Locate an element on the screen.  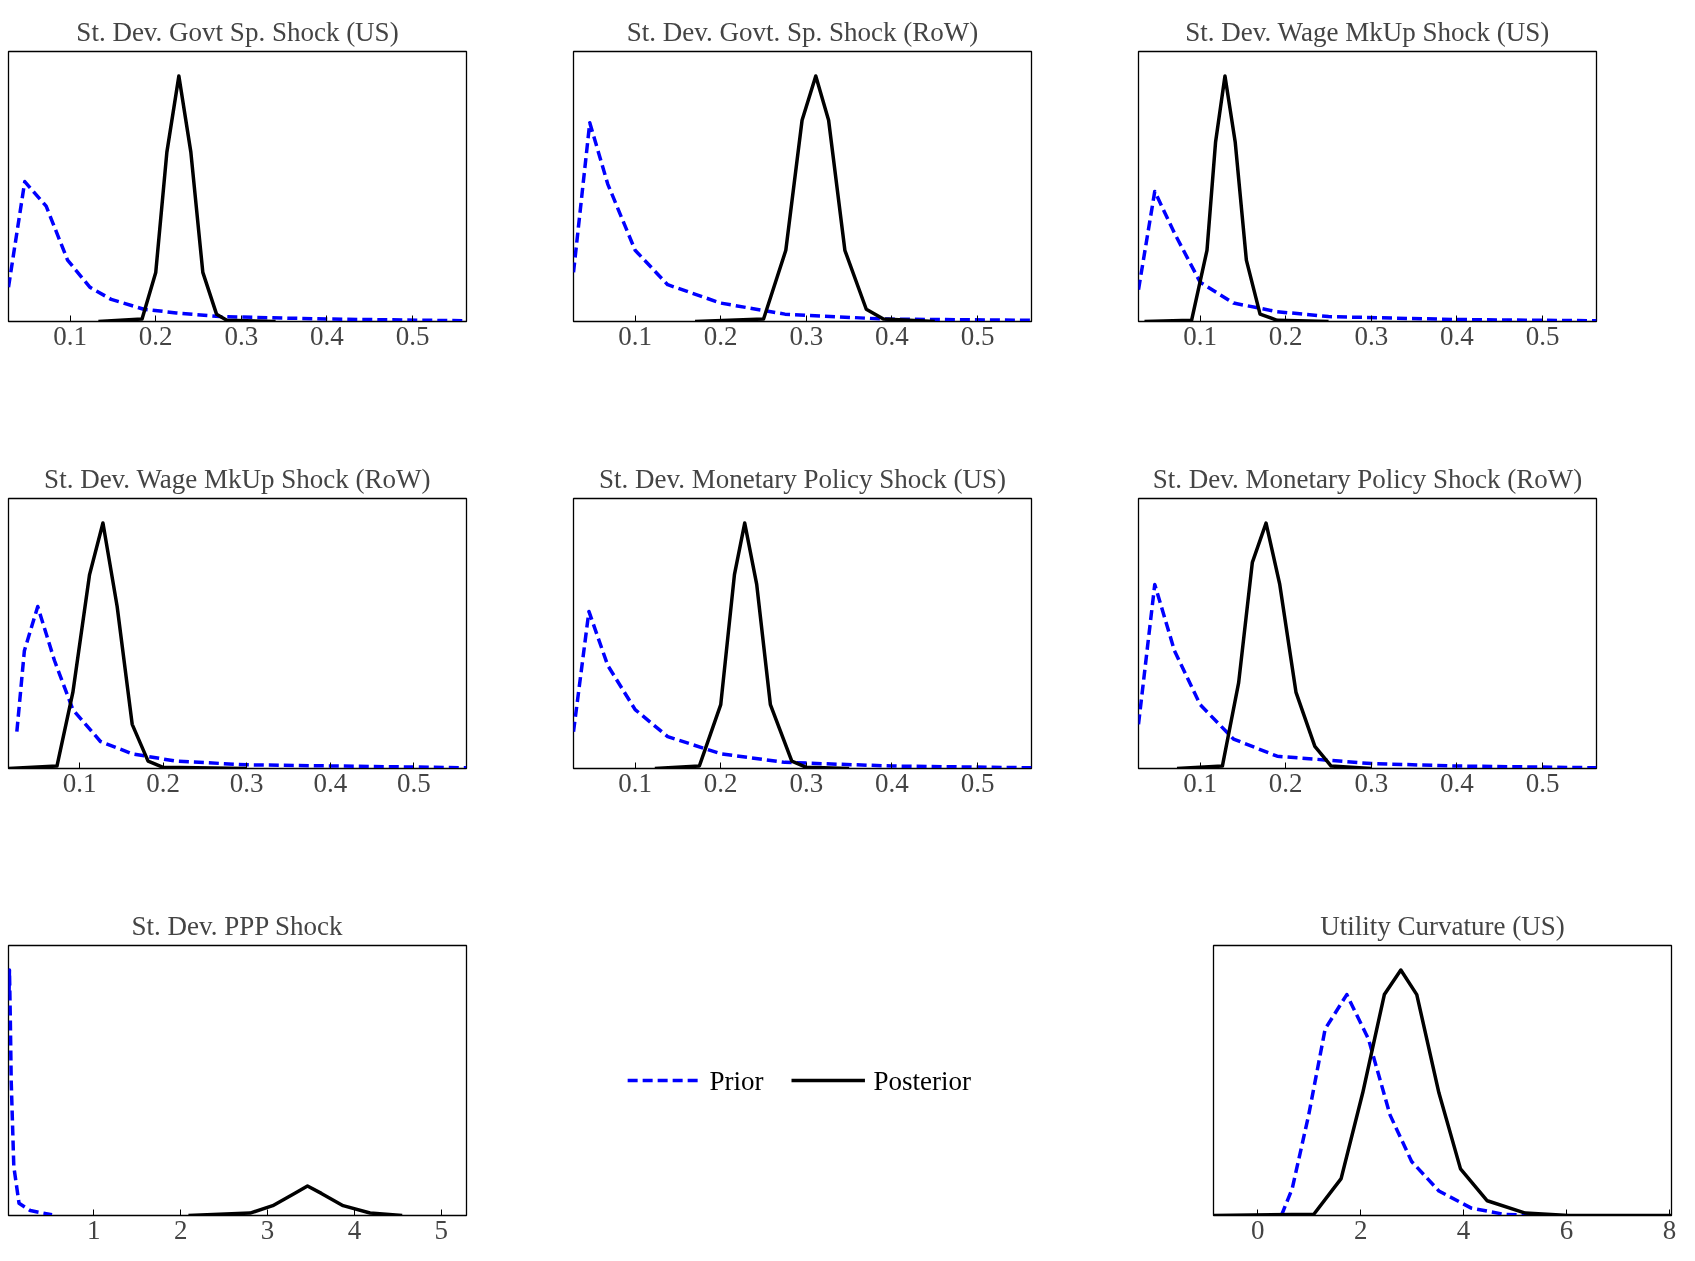
legend-label: Posterior is located at coordinates (922, 1080).